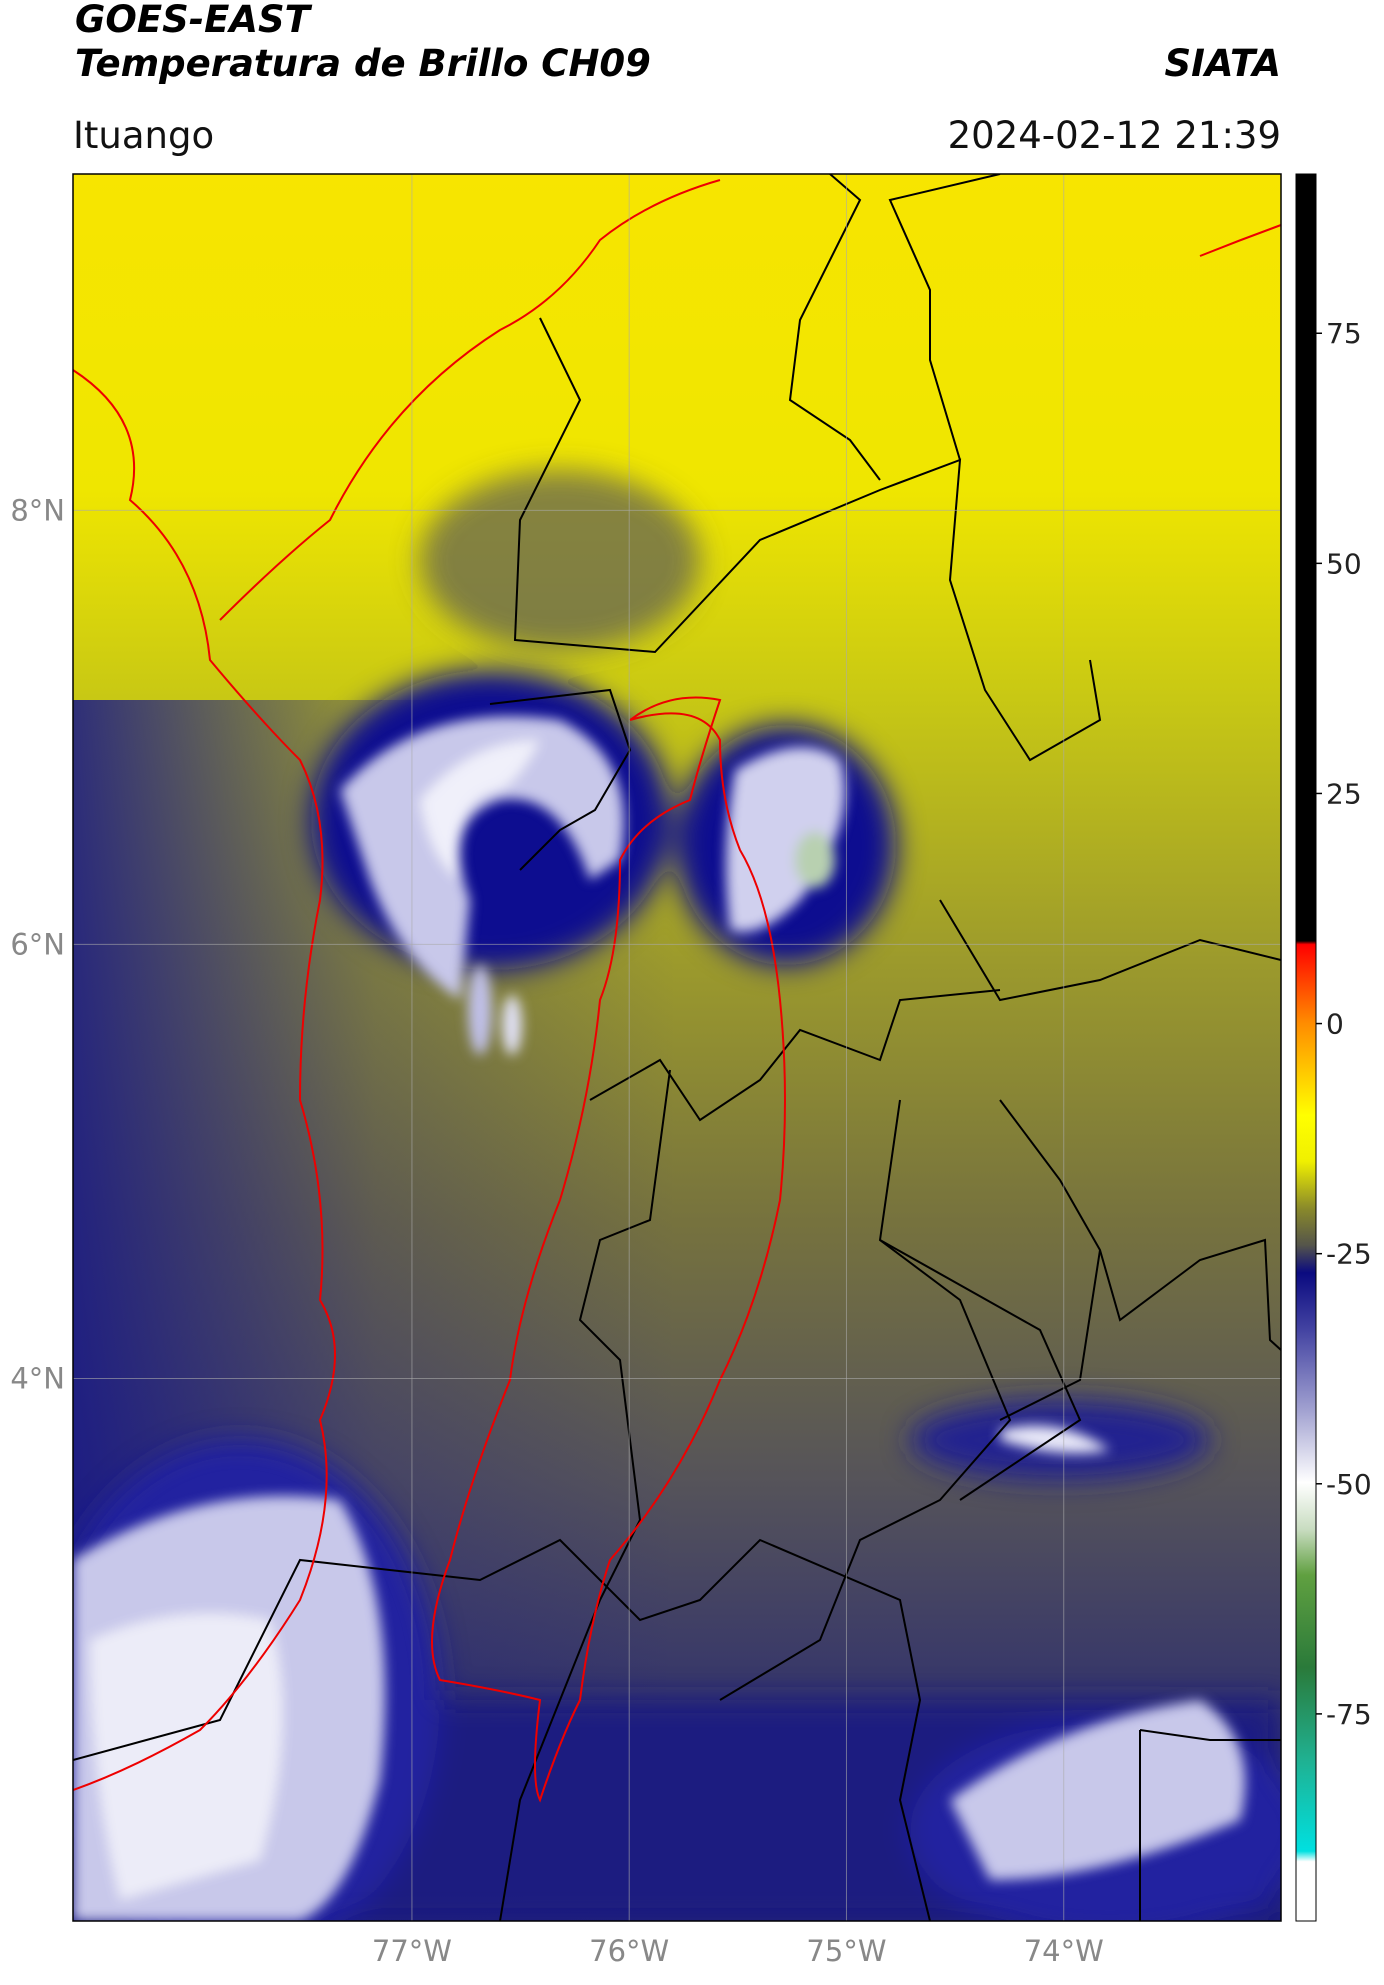 The image size is (1384, 1985). Describe the element at coordinates (37, 1378) in the screenshot. I see `y-tick-label: 4°N` at that location.